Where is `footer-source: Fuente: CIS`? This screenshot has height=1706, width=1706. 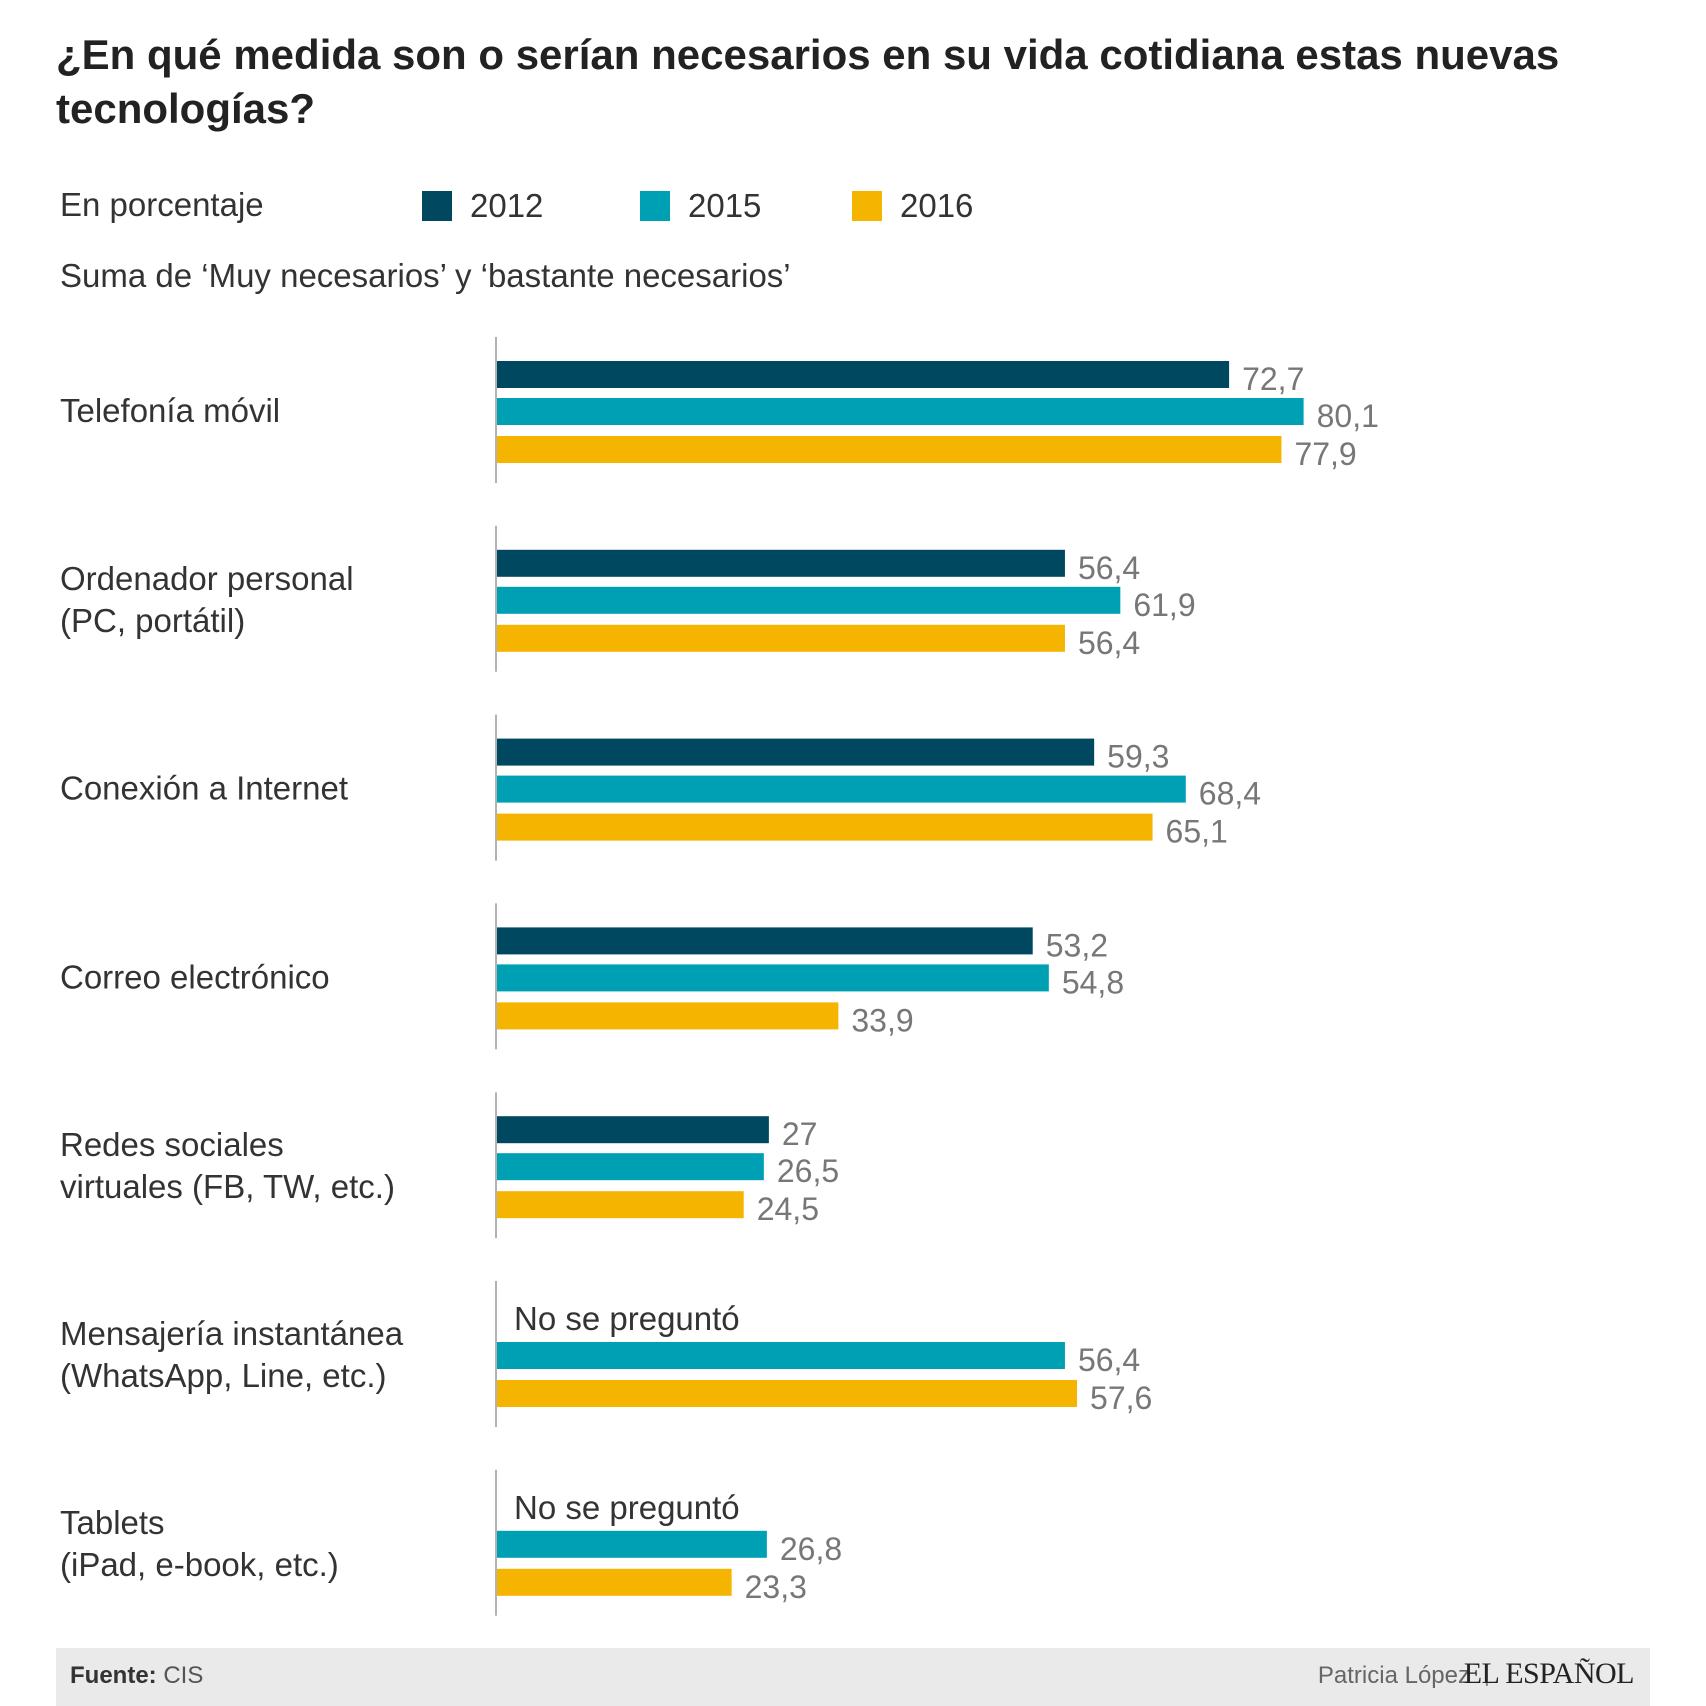 footer-source: Fuente: CIS is located at coordinates (136, 1676).